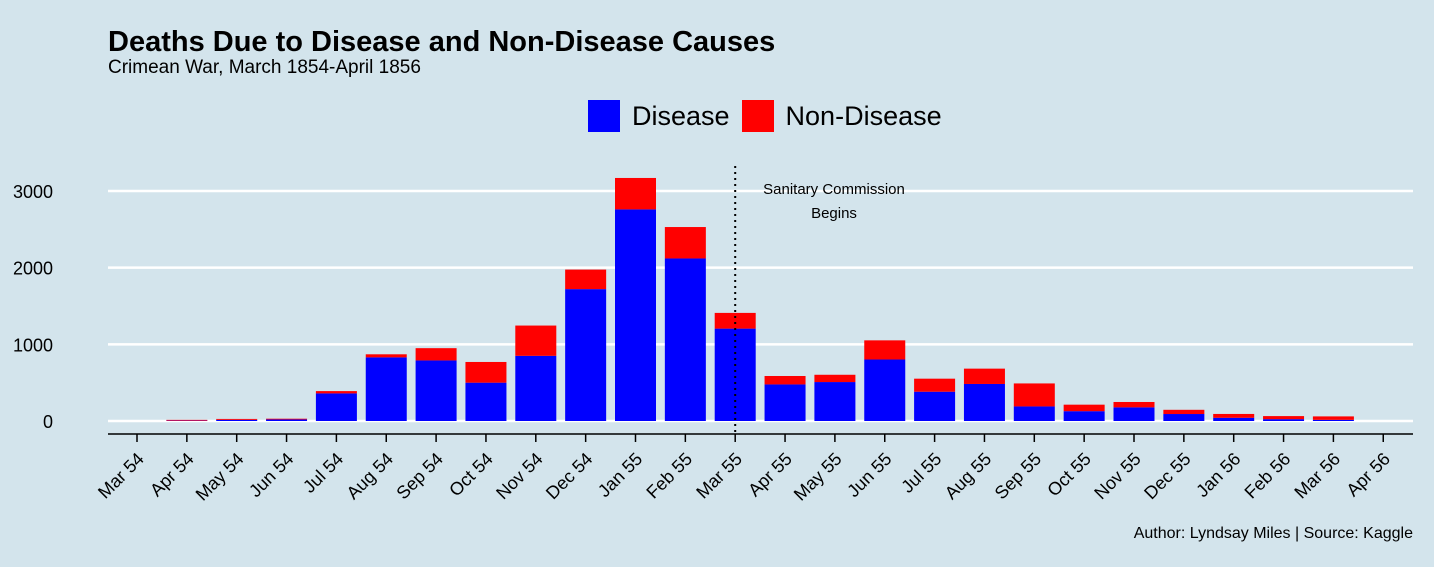 The height and width of the screenshot is (567, 1434). What do you see at coordinates (1018, 476) in the screenshot?
I see `x-tick-label: Sep 55` at bounding box center [1018, 476].